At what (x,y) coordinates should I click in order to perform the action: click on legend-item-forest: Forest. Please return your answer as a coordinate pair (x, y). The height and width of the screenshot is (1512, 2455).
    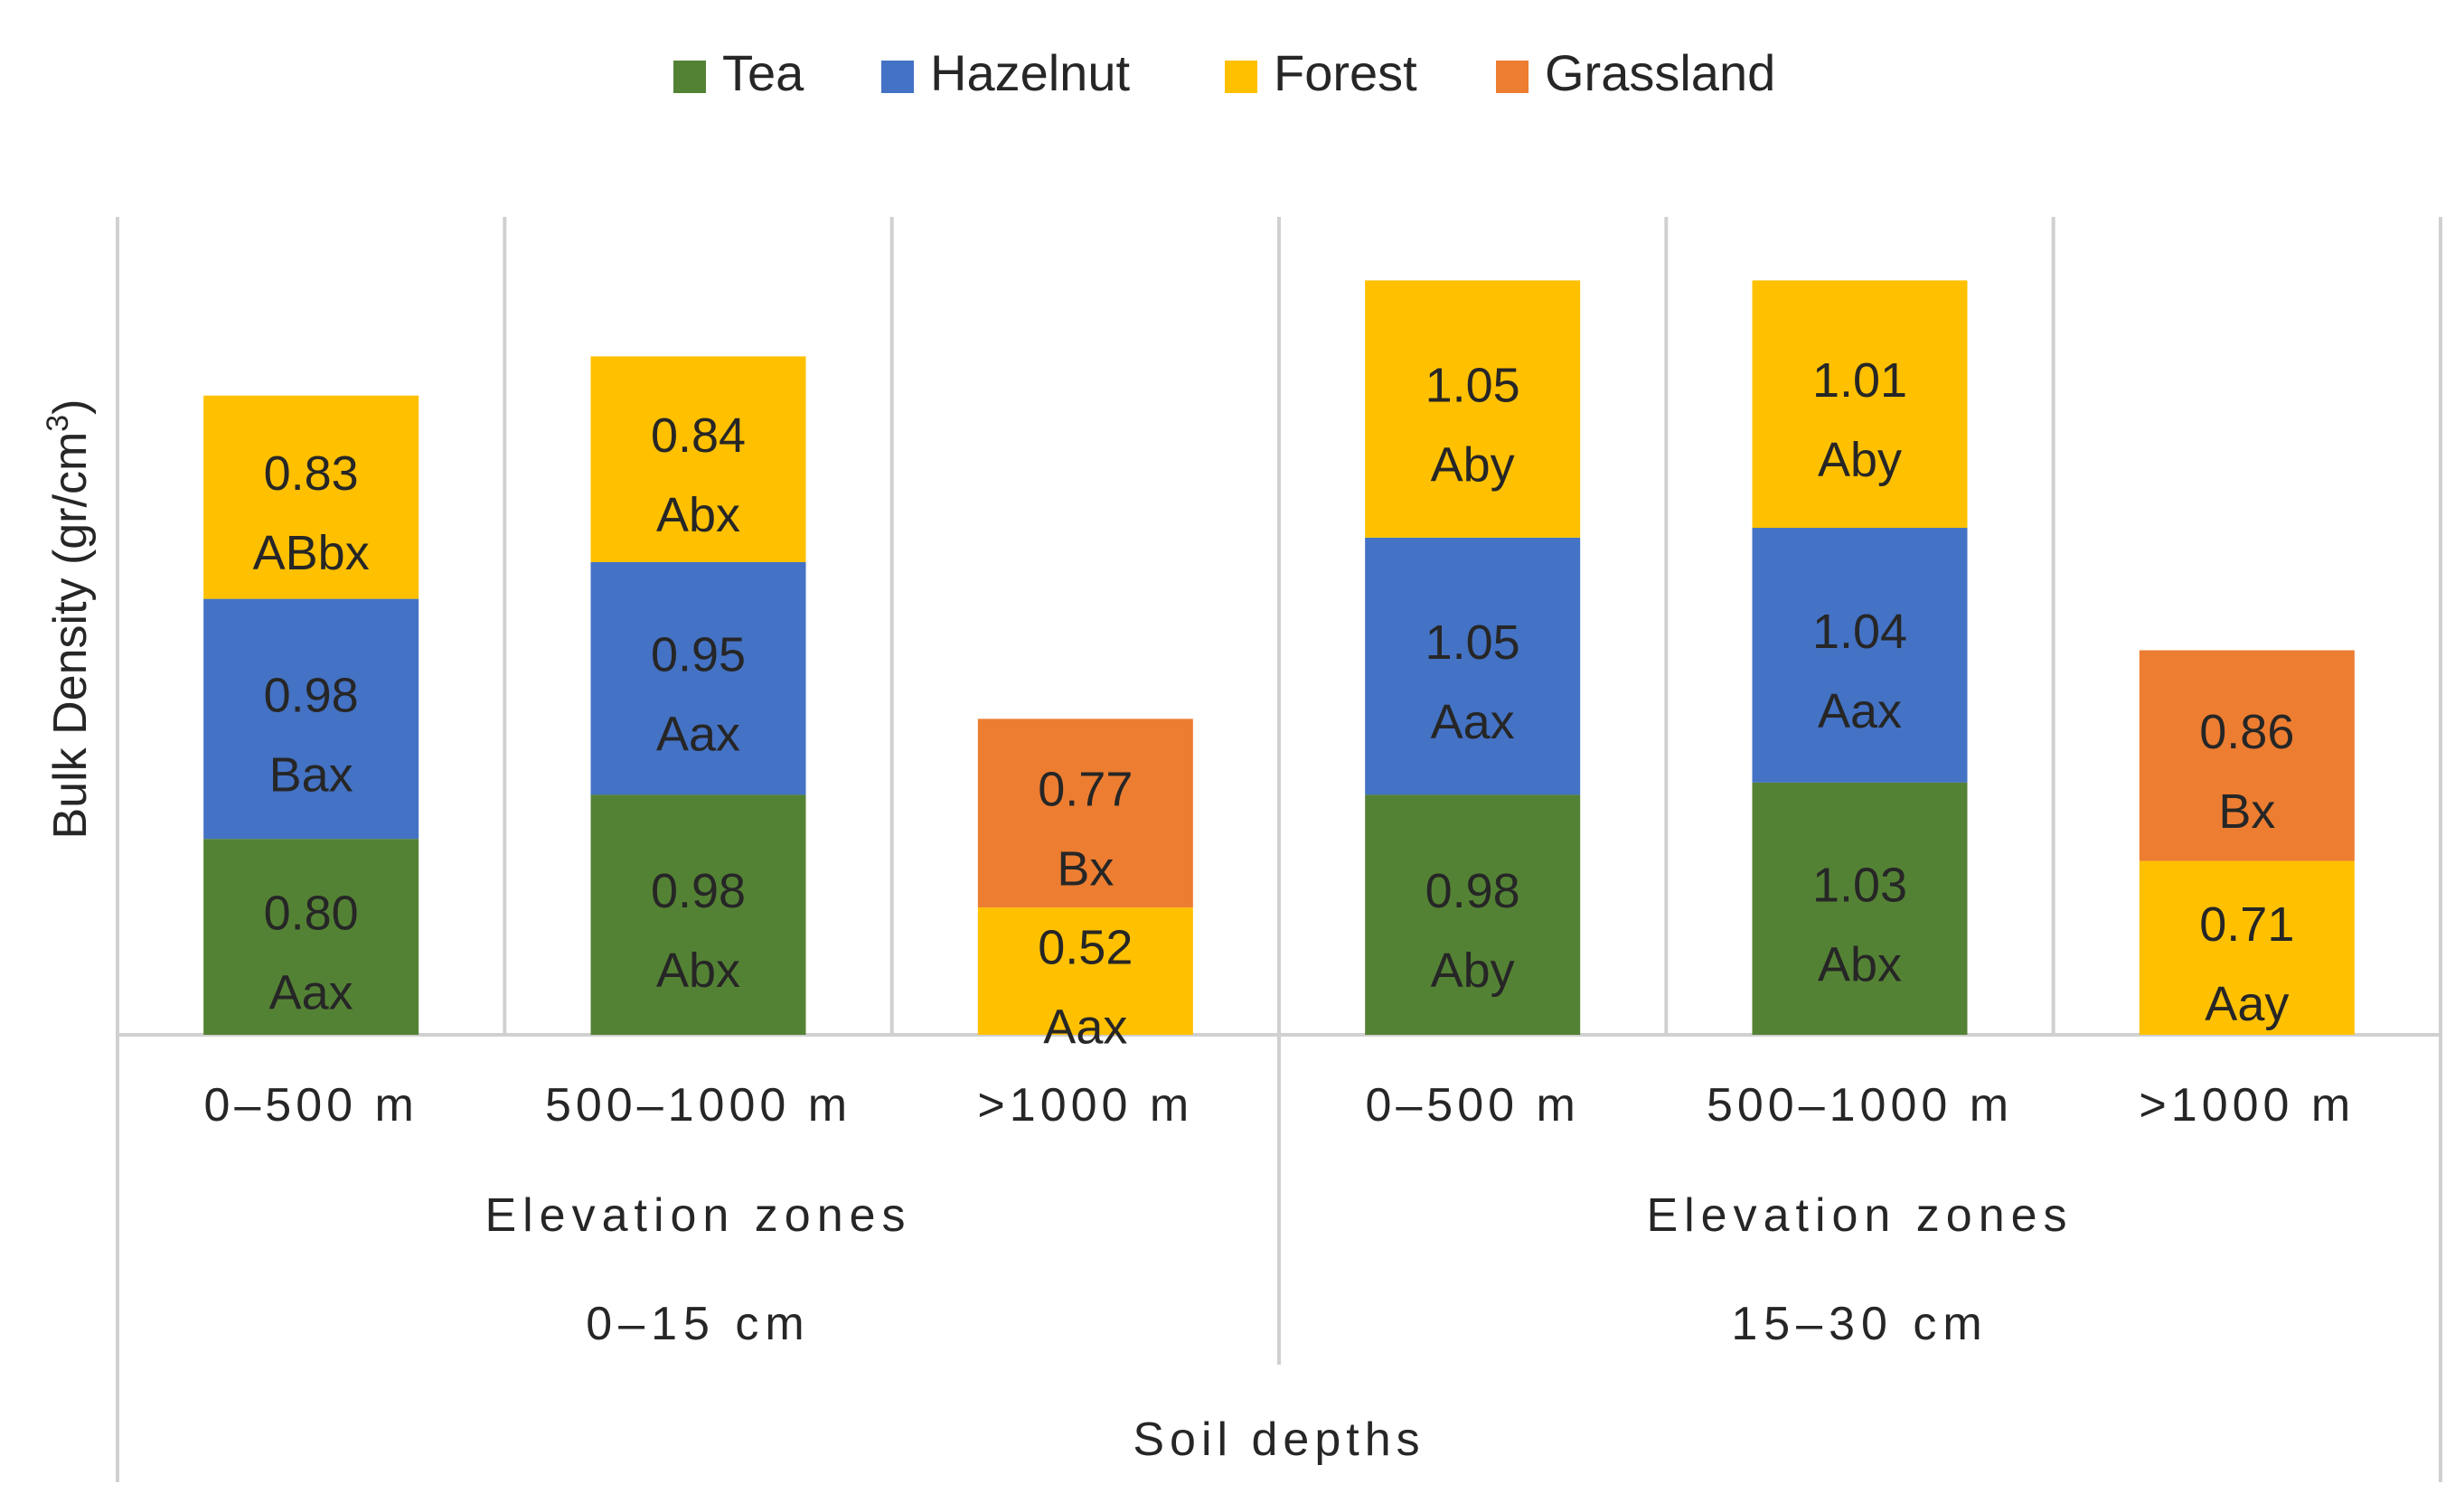
    Looking at the image, I should click on (1321, 72).